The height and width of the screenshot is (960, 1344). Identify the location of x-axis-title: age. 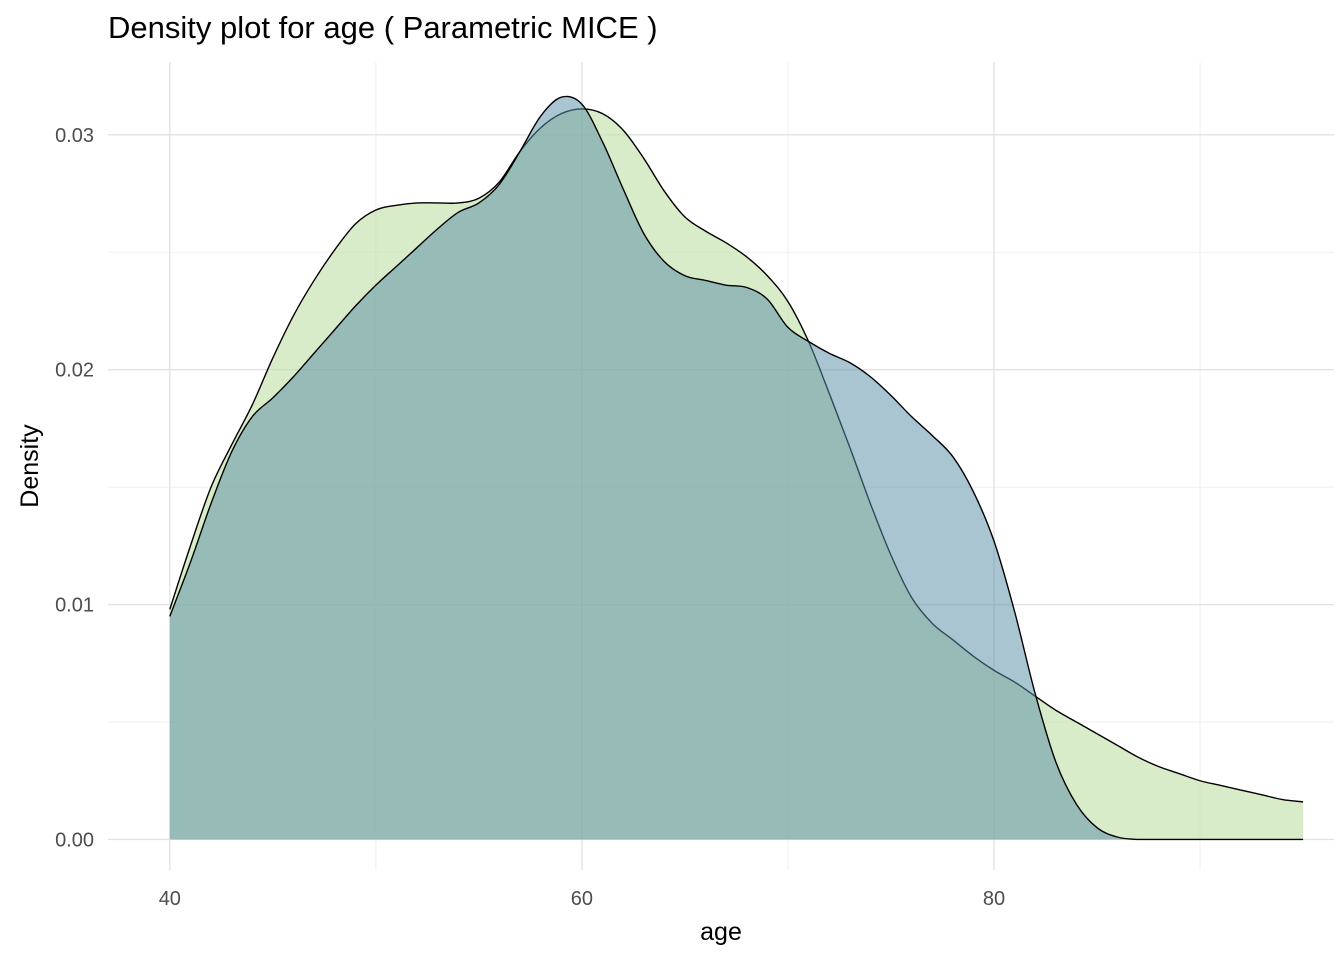
(721, 932).